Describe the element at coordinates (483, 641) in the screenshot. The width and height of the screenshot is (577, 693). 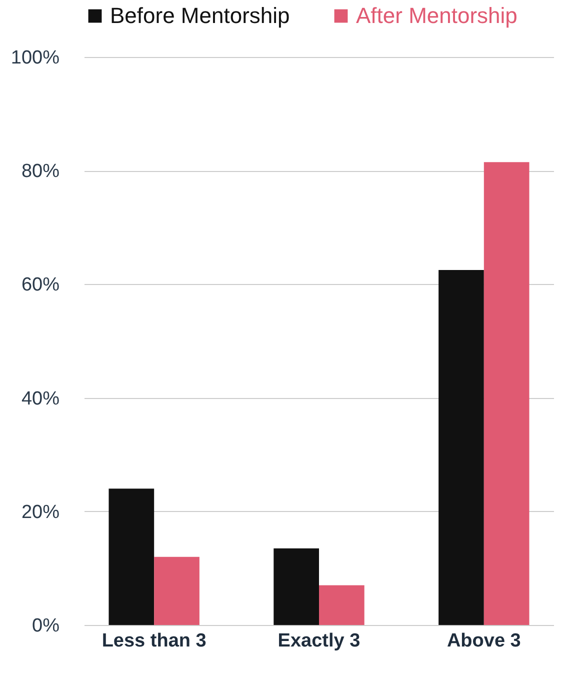
I see `x-tick-label: Above 3` at that location.